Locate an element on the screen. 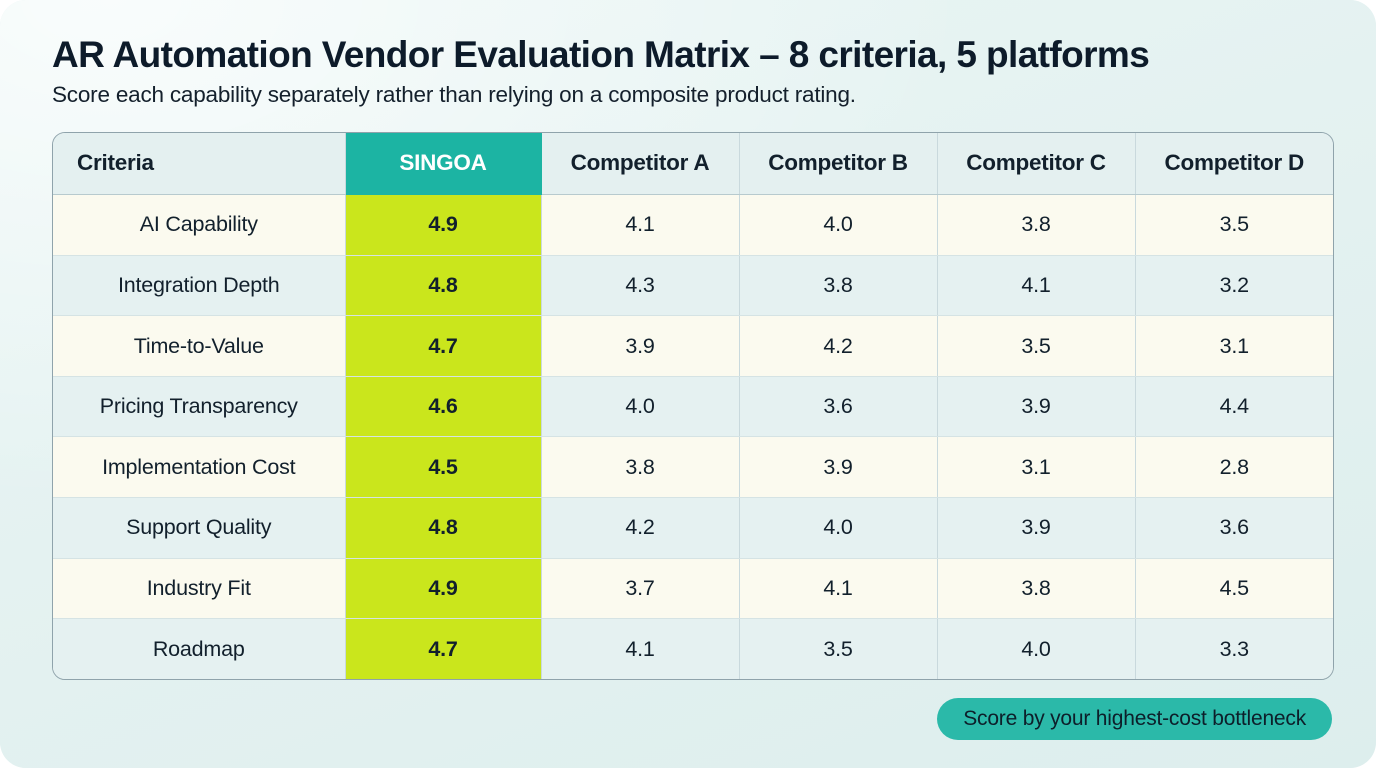 This screenshot has width=1376, height=768. score-cell-competitor-a: 4.0 is located at coordinates (640, 407).